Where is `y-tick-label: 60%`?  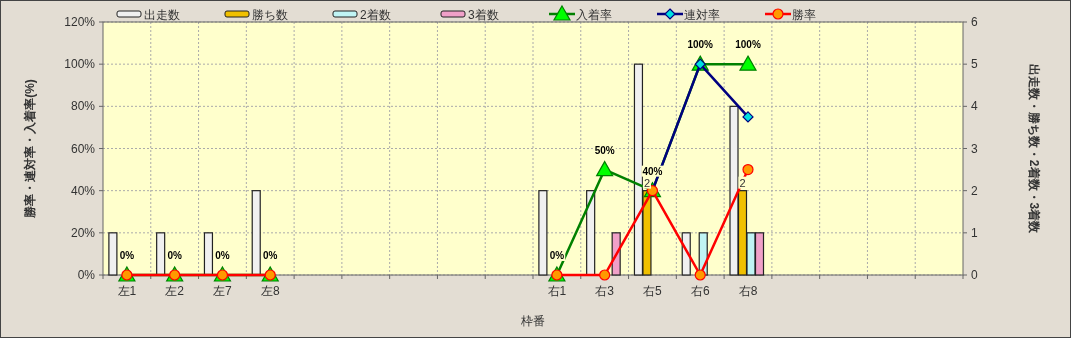
y-tick-label: 60% is located at coordinates (83, 148).